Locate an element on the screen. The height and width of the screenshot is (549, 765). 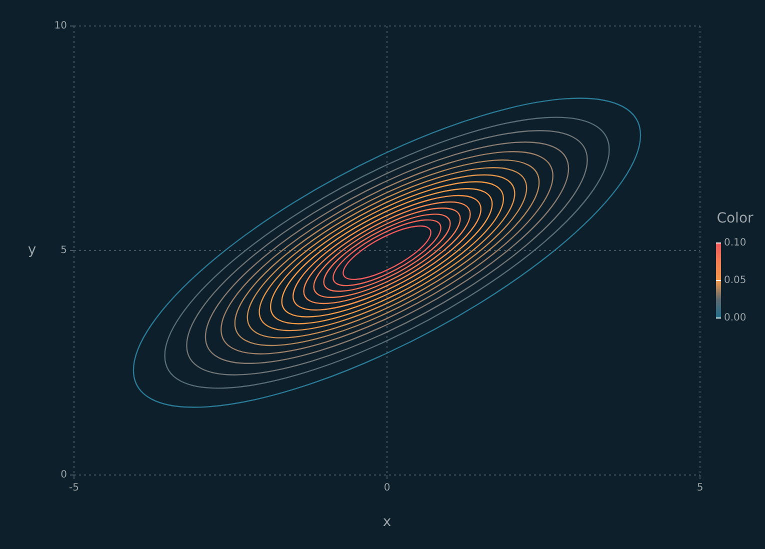
x-axis-title: x is located at coordinates (387, 522).